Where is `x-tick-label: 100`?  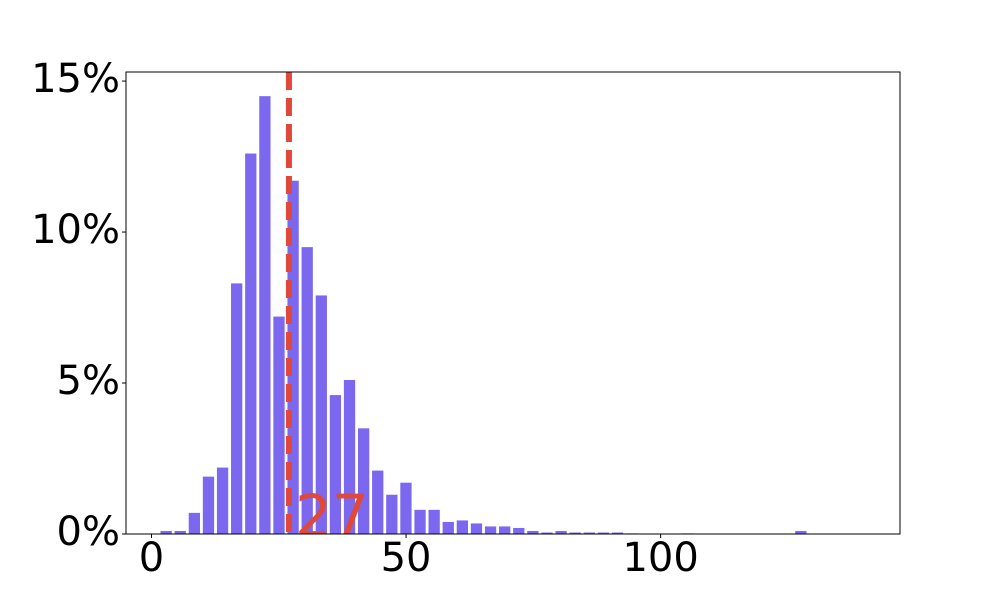 x-tick-label: 100 is located at coordinates (660, 558).